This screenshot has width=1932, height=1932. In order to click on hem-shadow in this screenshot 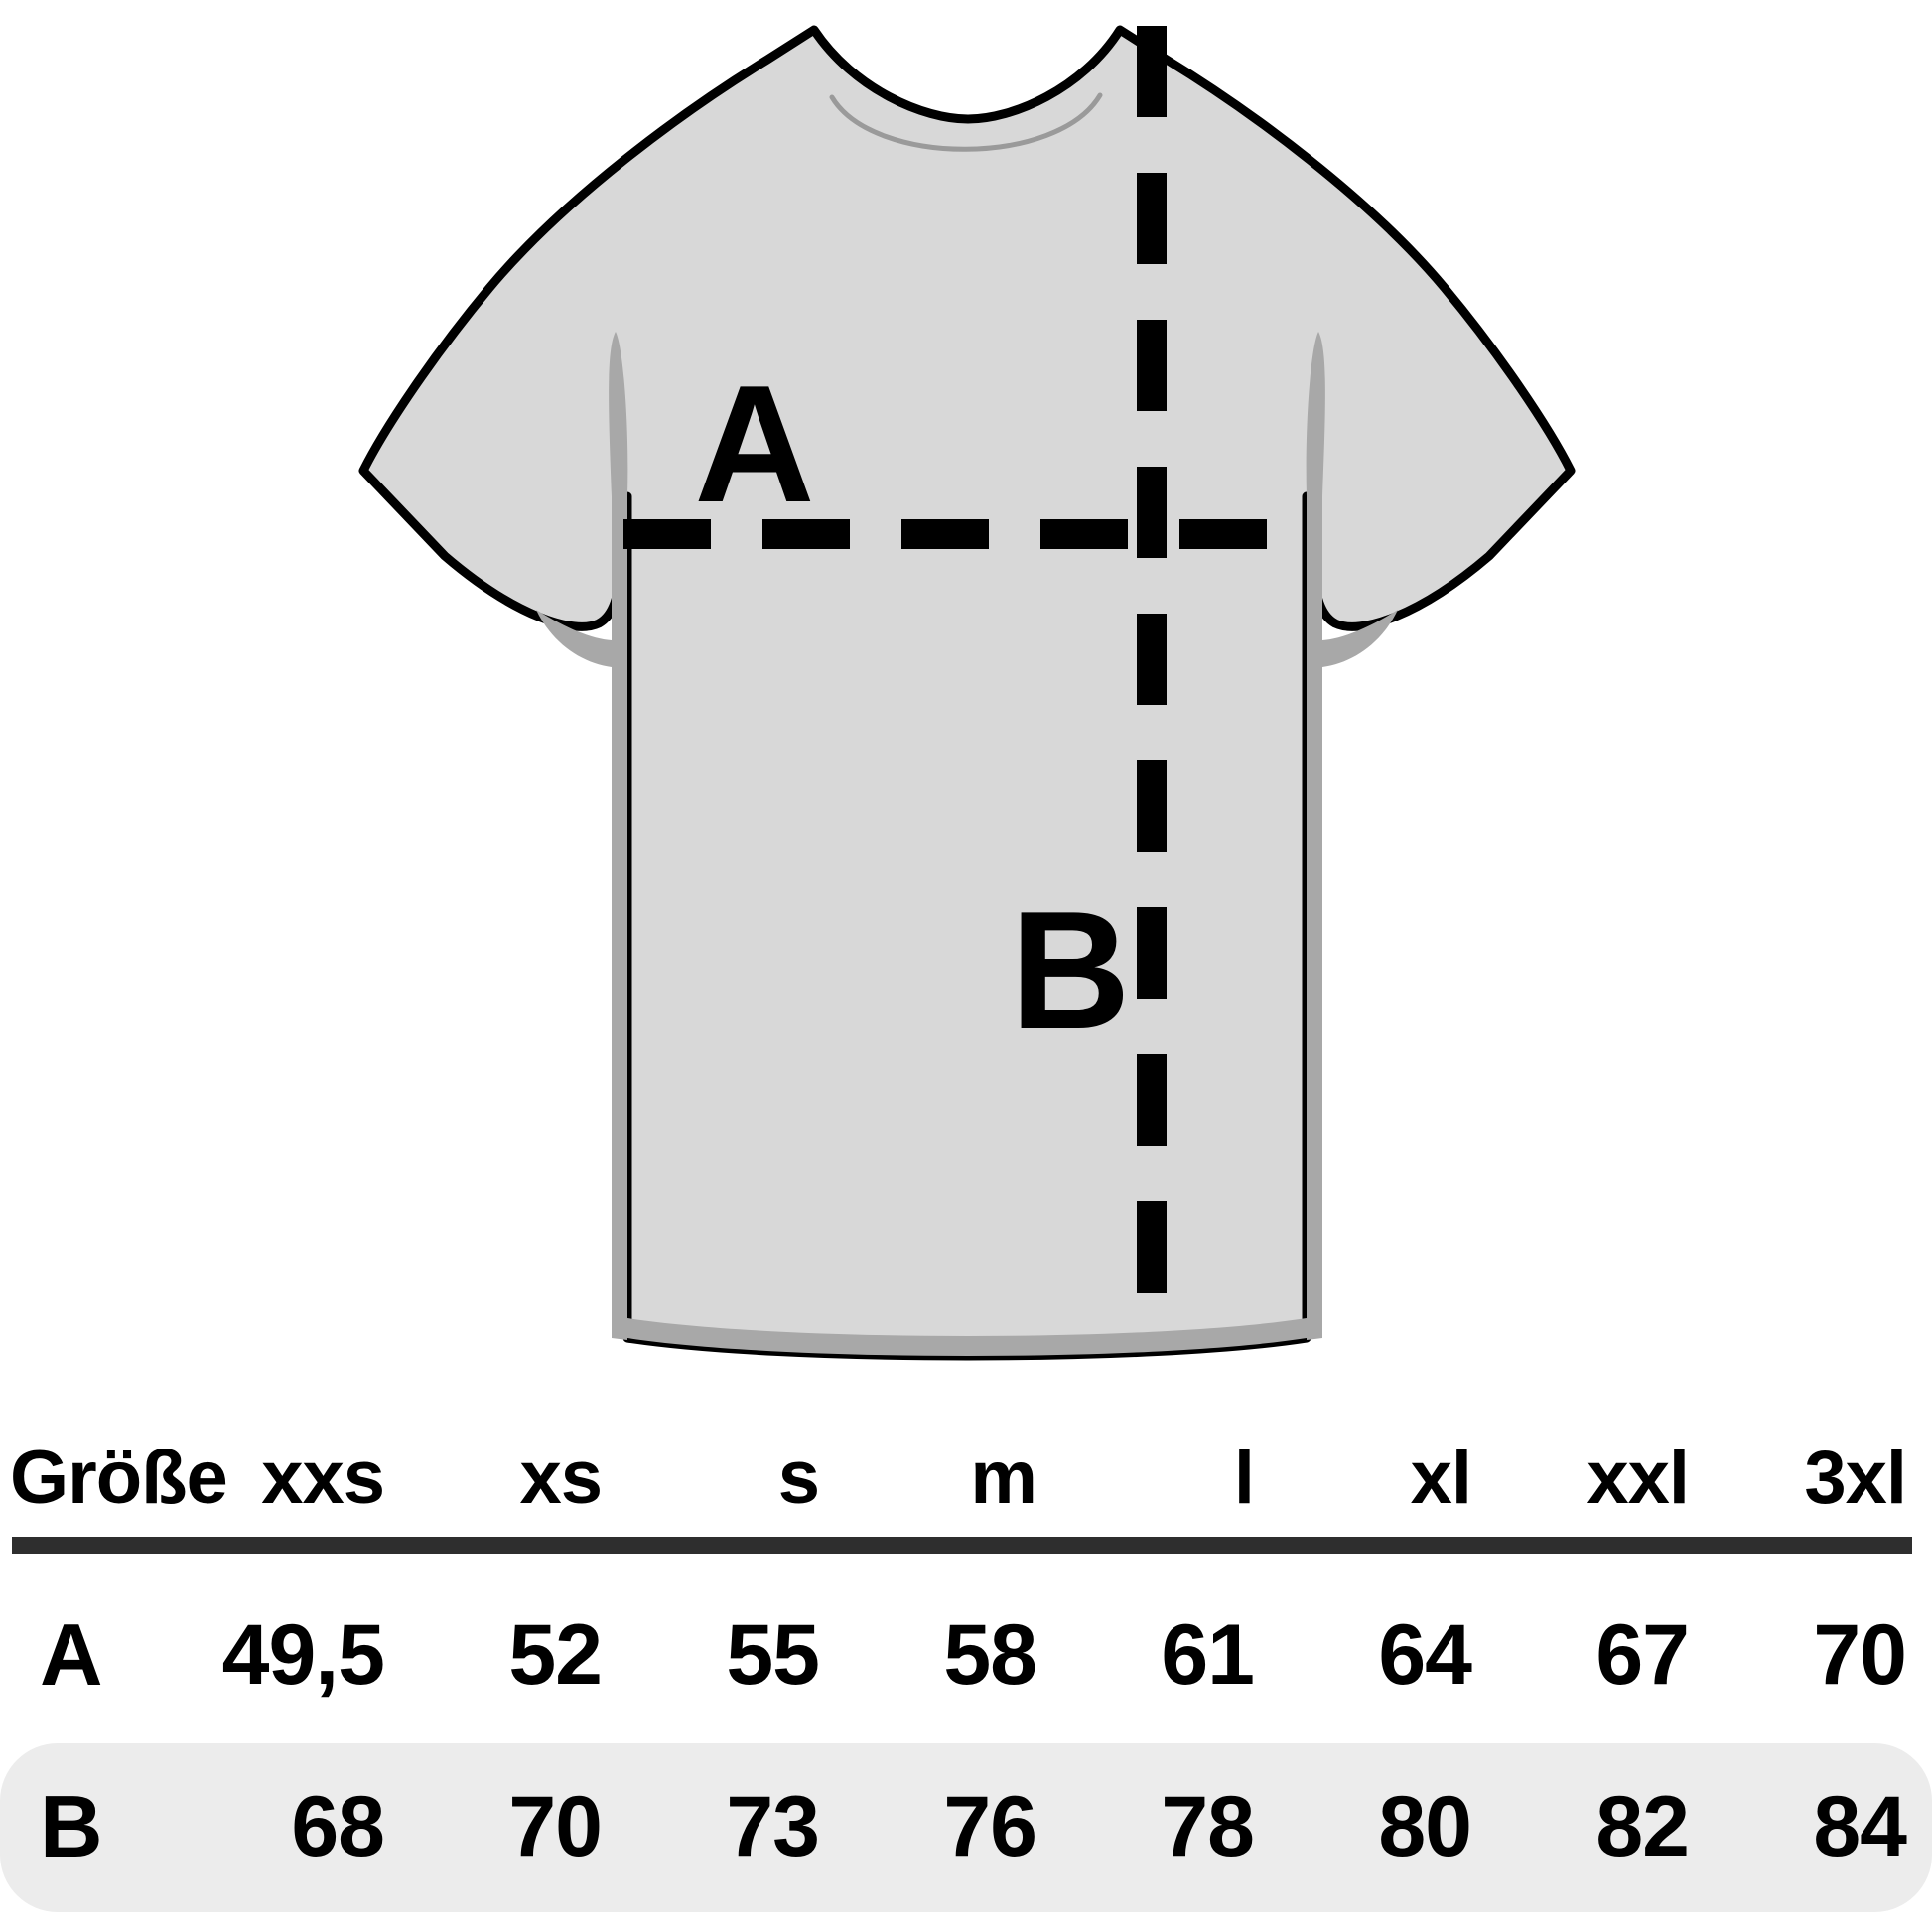, I will do `click(967, 1337)`.